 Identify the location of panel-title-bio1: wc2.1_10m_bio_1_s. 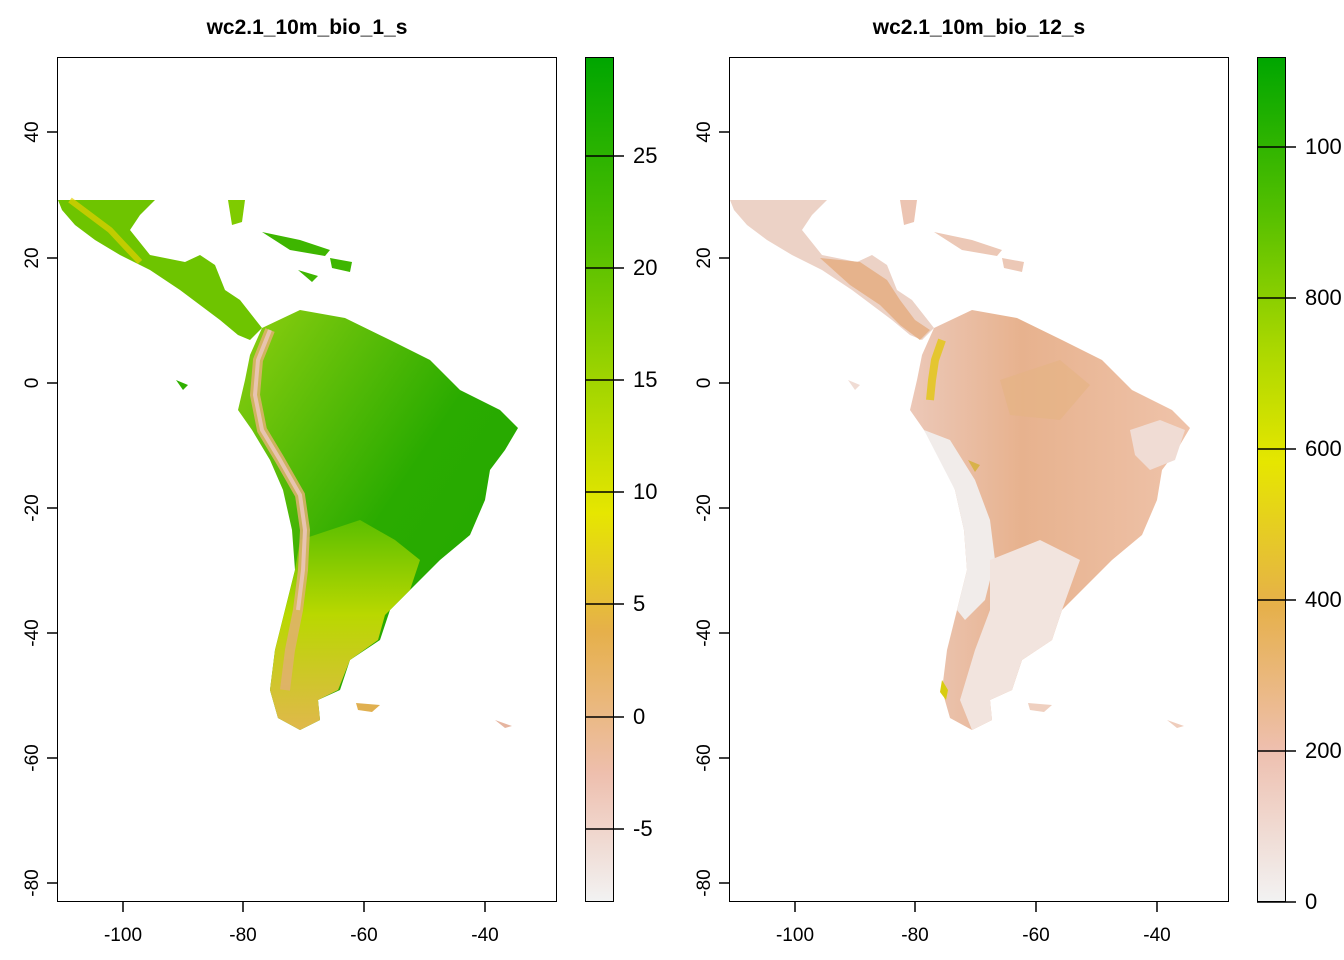
(307, 27).